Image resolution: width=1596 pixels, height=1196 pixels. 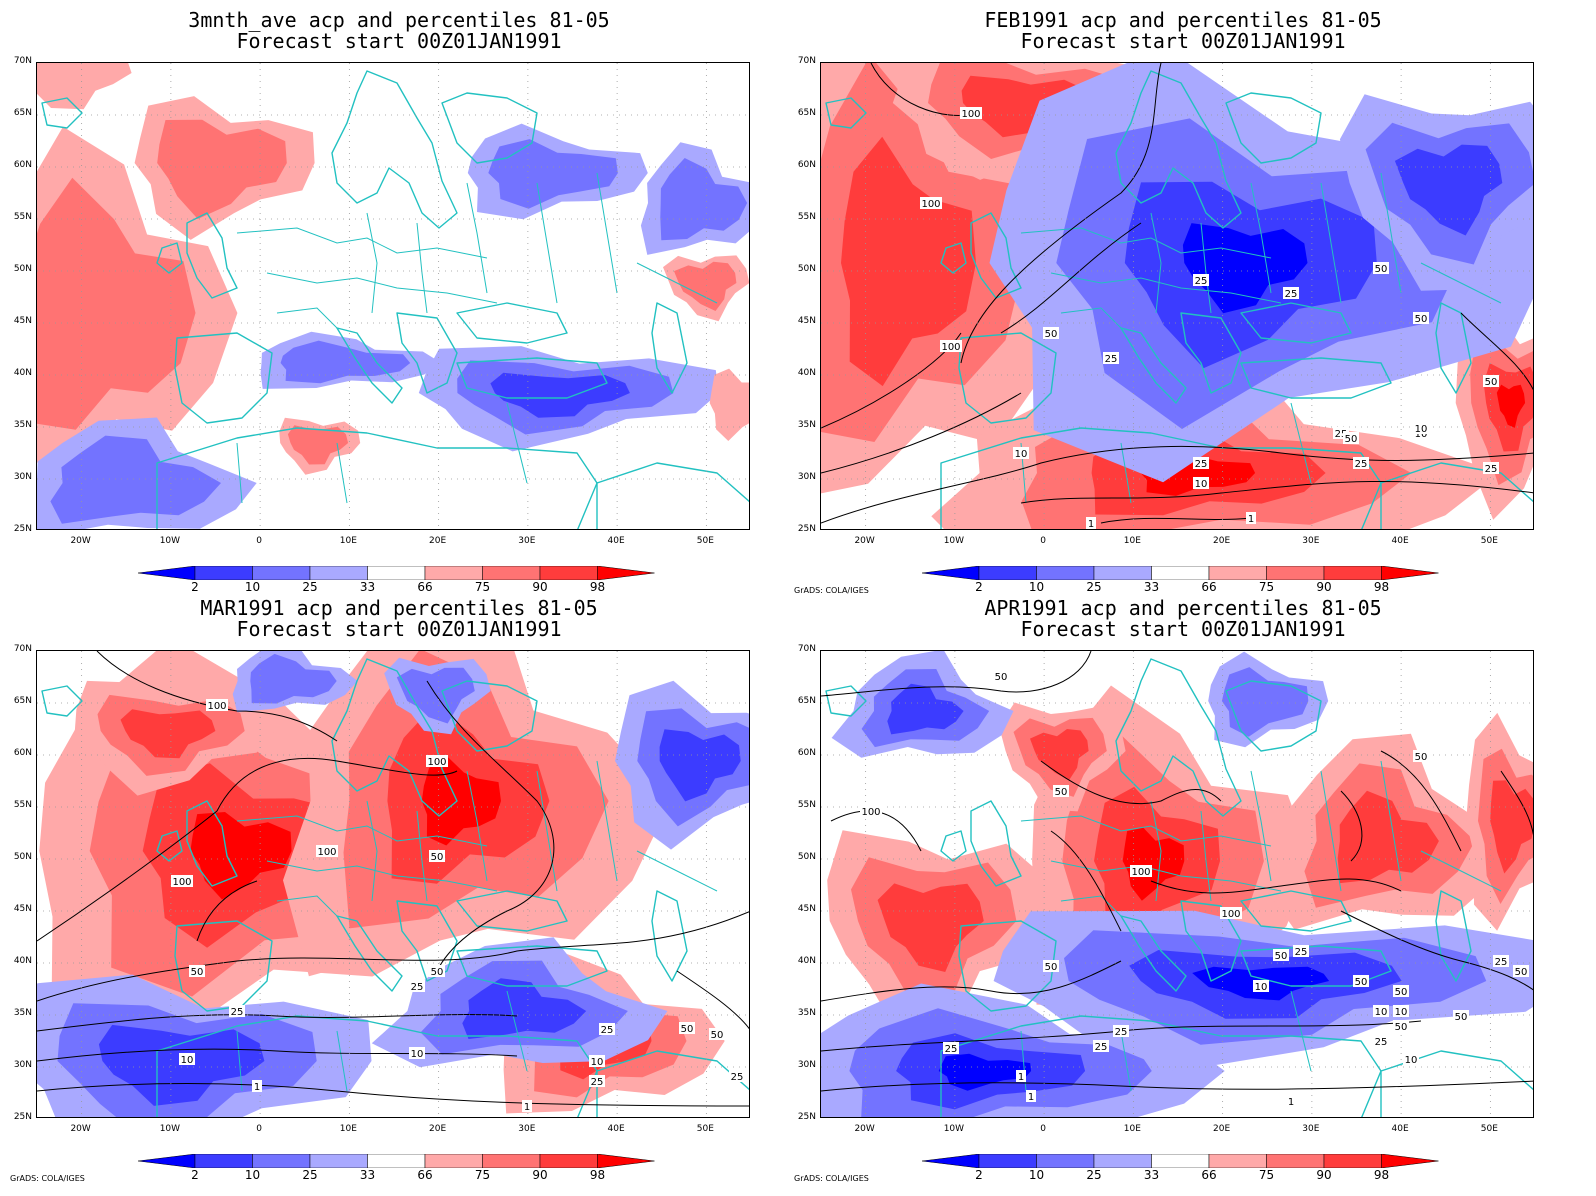 What do you see at coordinates (1132, 1129) in the screenshot?
I see `lon-tick-label: 10E` at bounding box center [1132, 1129].